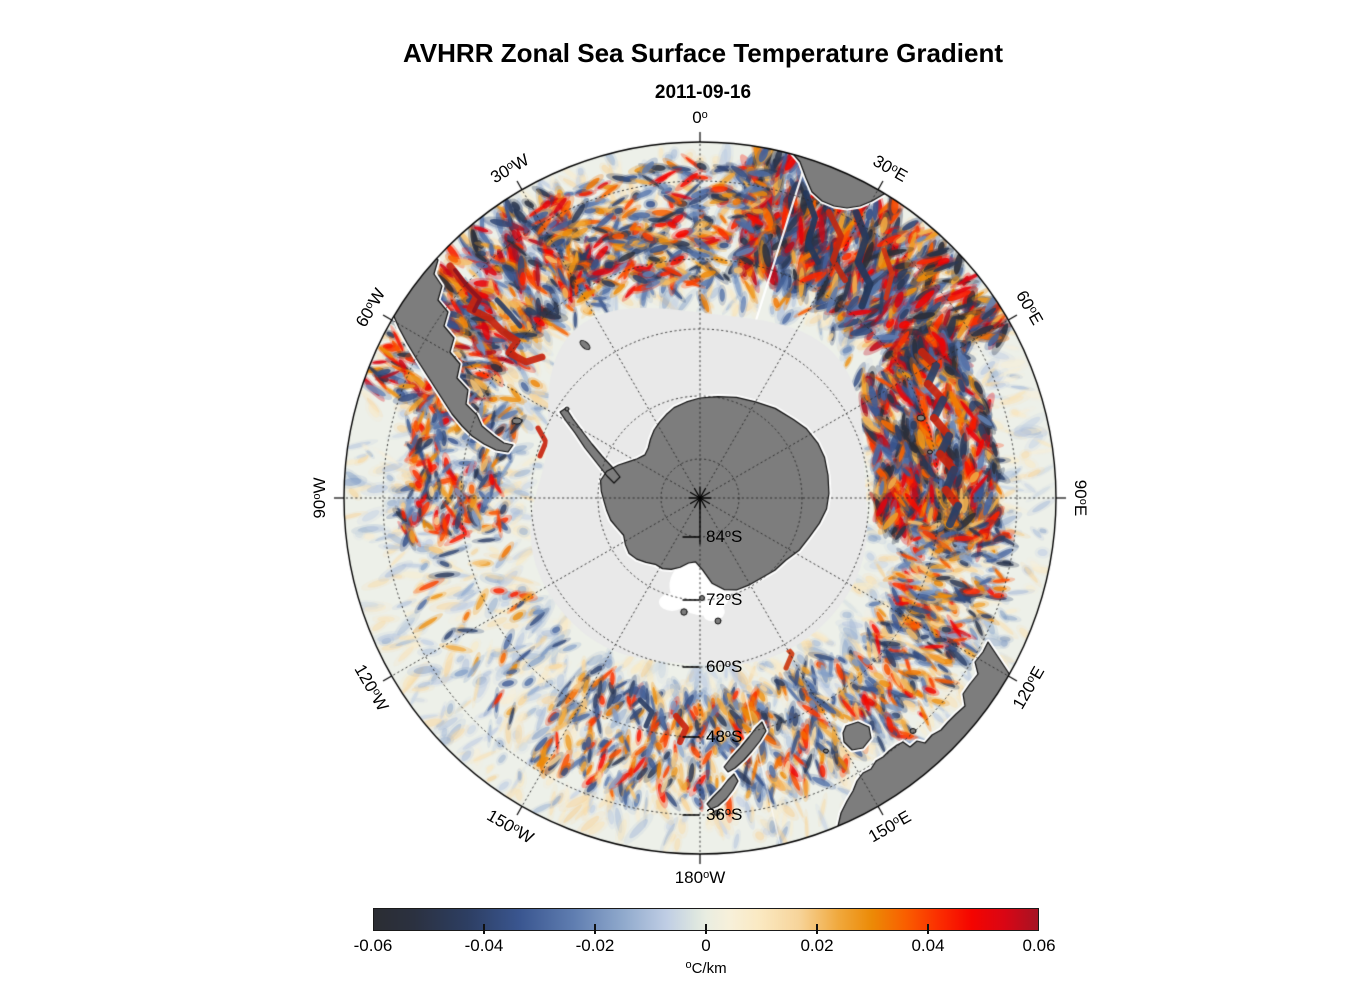 The width and height of the screenshot is (1356, 1000). What do you see at coordinates (373, 945) in the screenshot?
I see `colorbar-tick-label--0.06: -0.06` at bounding box center [373, 945].